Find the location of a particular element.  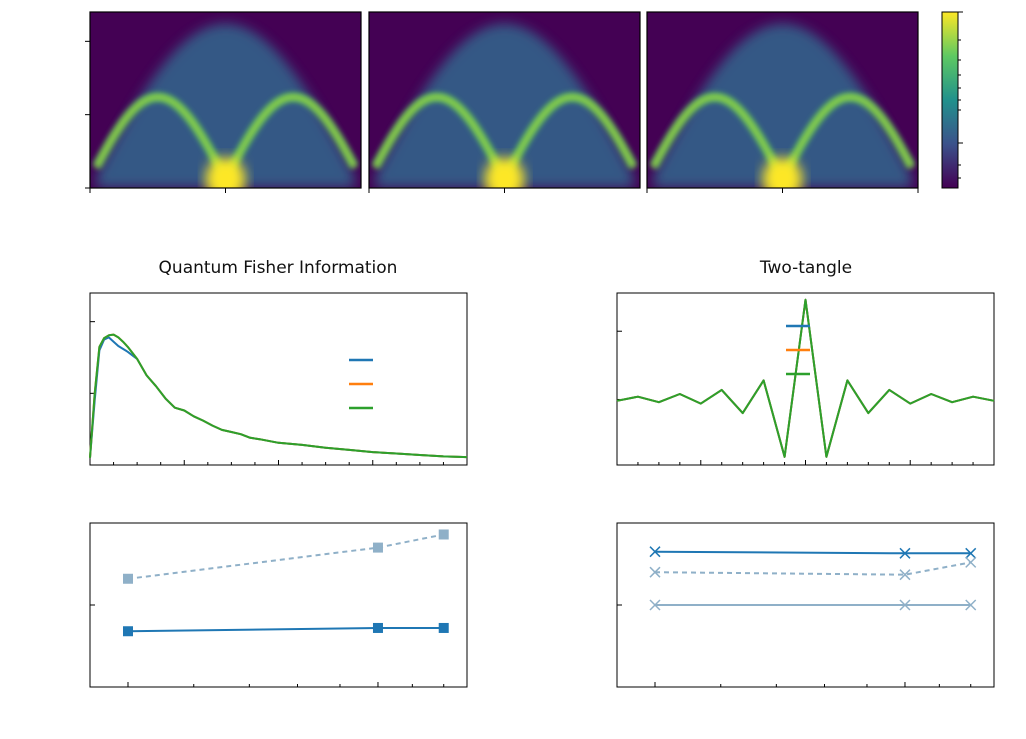

heatmap-panel-c is located at coordinates (782, 102).